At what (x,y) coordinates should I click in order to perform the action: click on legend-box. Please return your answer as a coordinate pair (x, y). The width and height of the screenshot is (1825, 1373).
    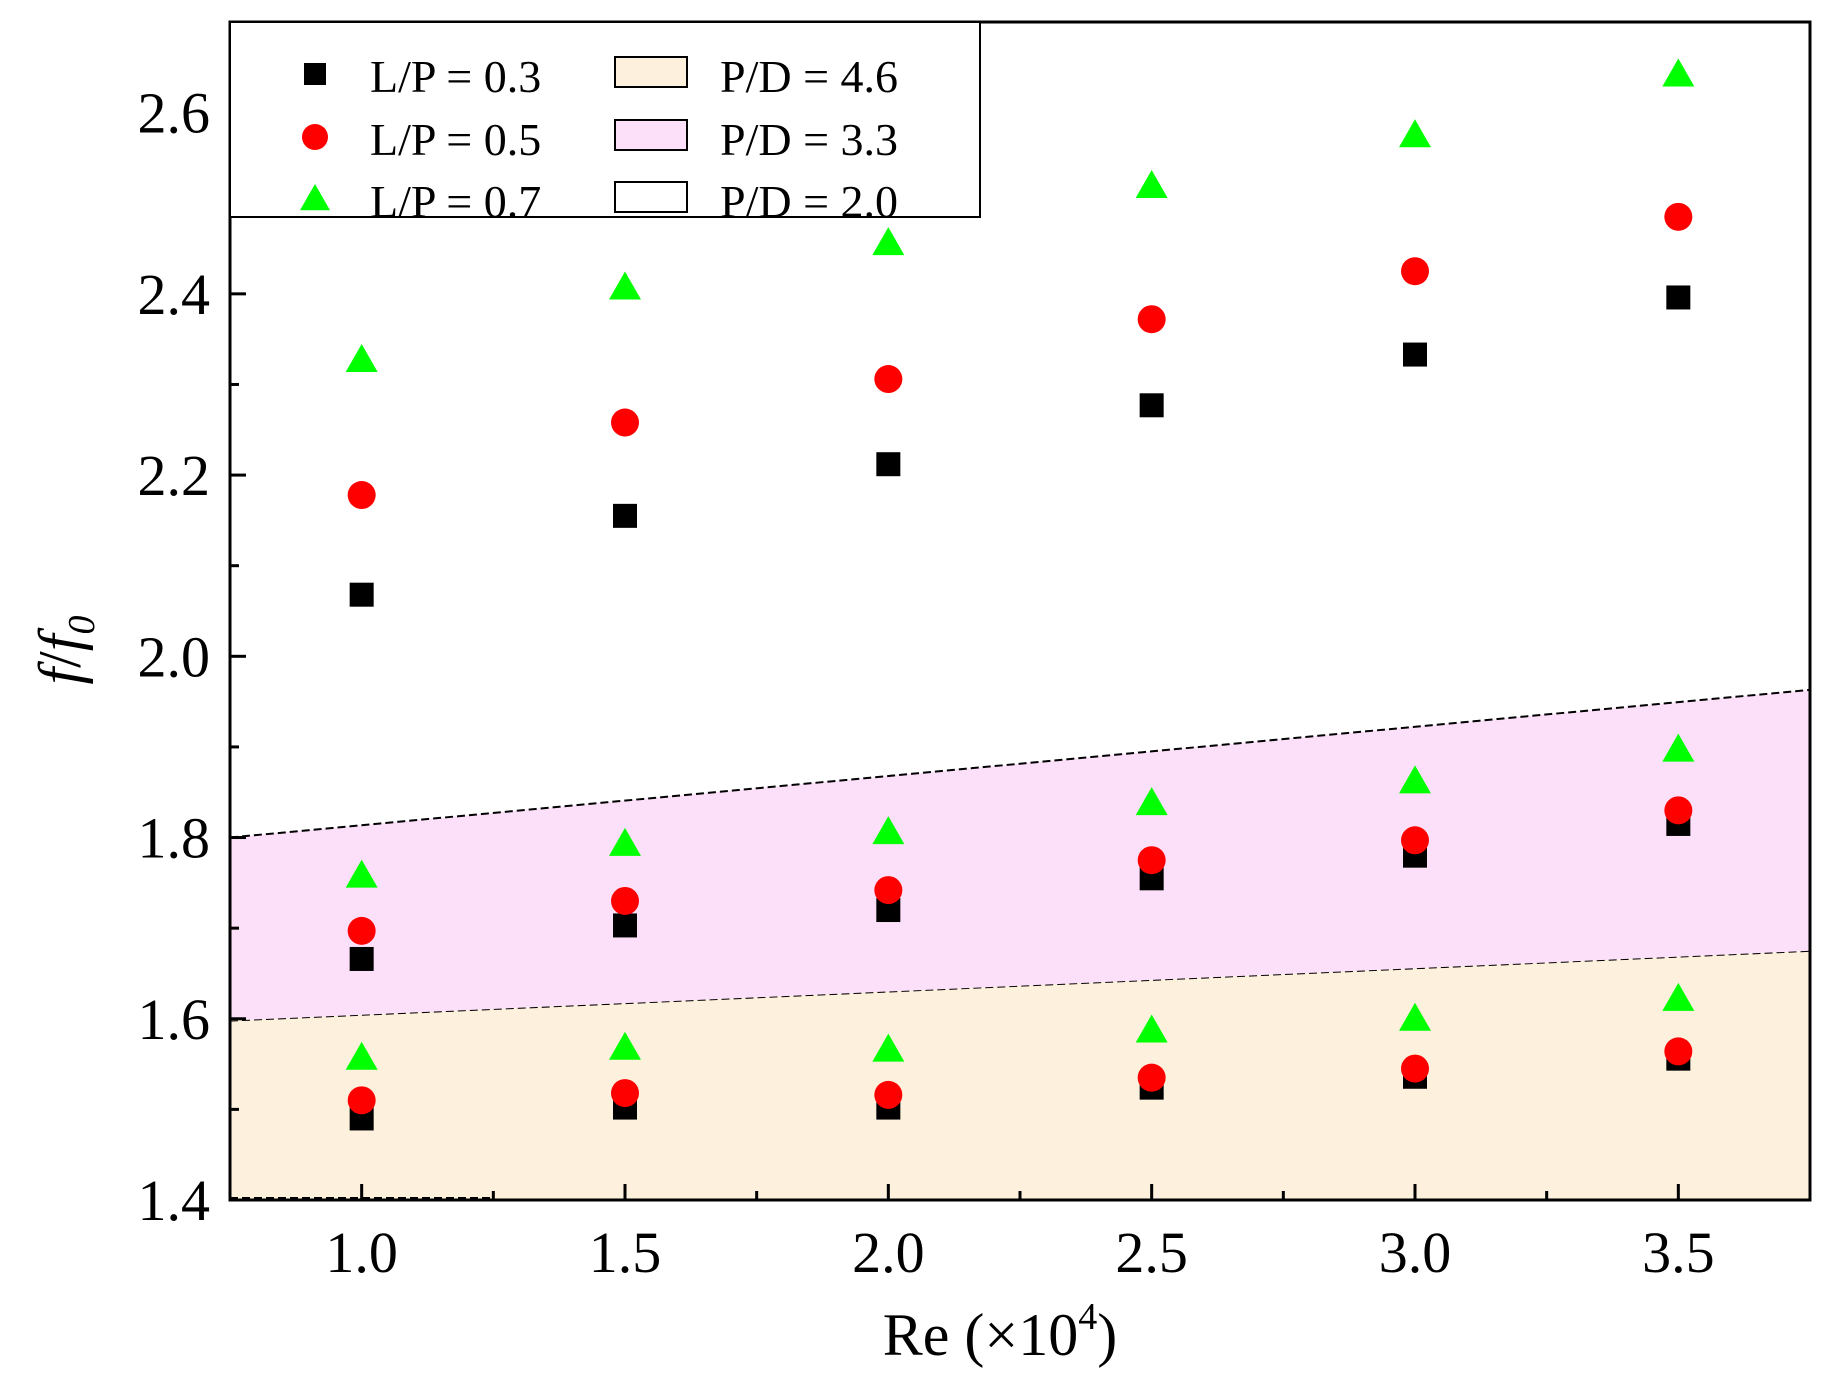
    Looking at the image, I should click on (605, 119).